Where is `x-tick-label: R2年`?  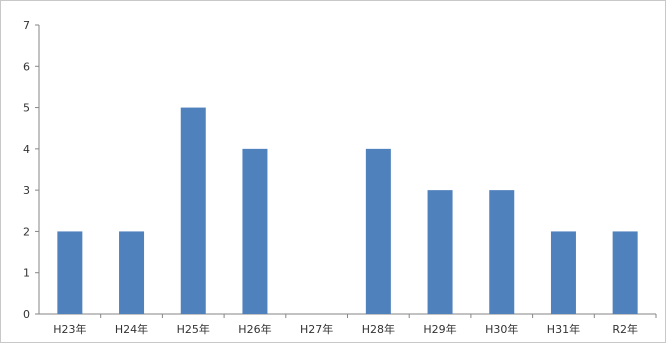
x-tick-label: R2年 is located at coordinates (625, 329).